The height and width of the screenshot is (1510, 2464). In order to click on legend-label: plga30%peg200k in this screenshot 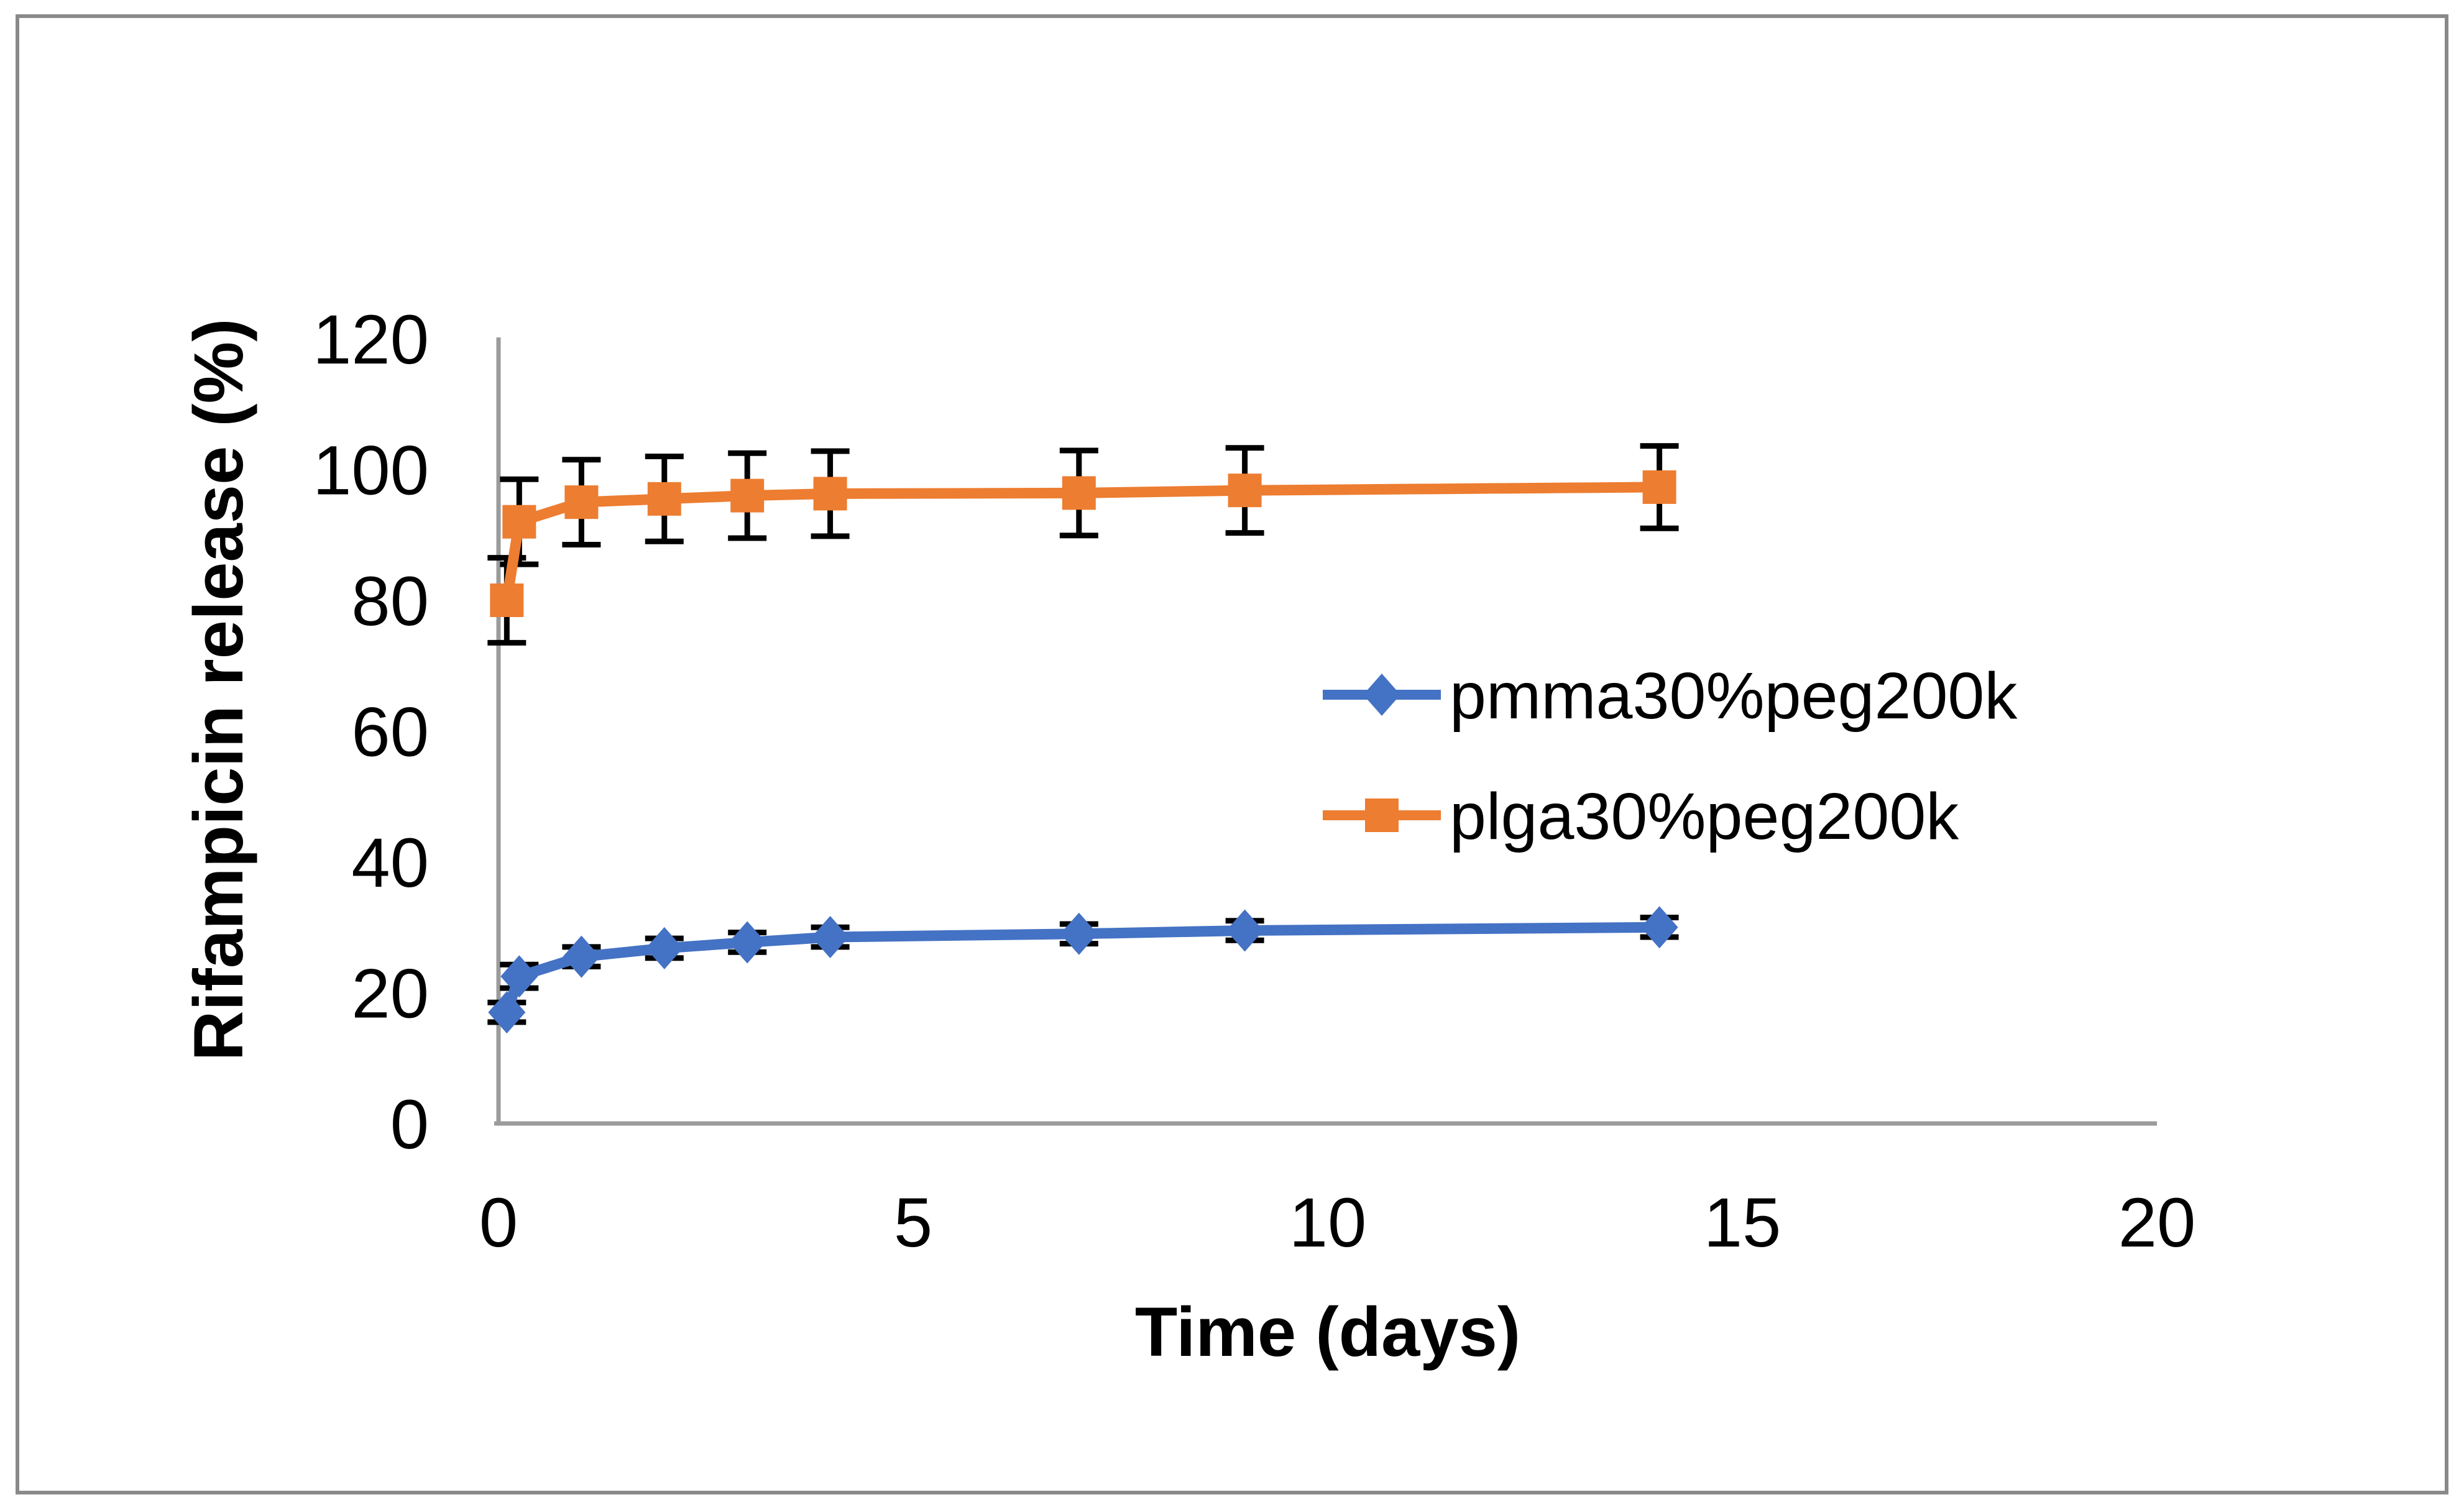, I will do `click(1704, 816)`.